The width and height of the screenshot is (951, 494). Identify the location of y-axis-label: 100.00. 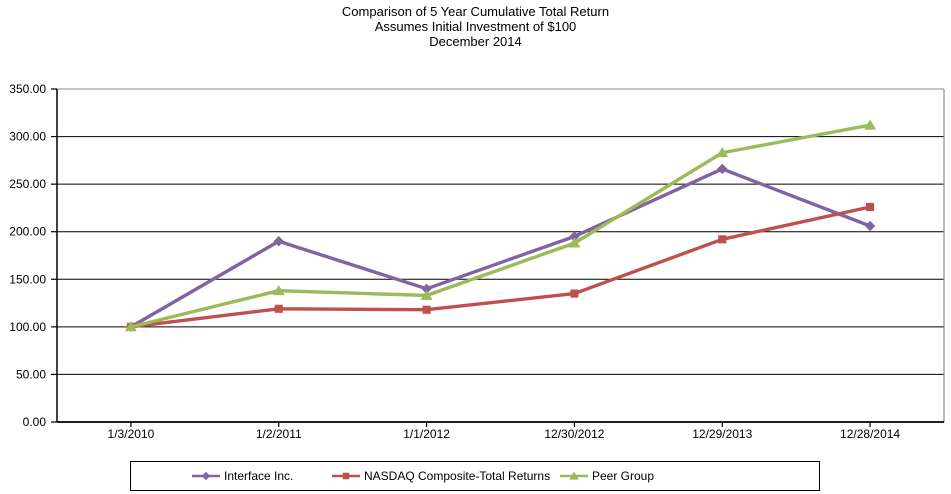
(27, 327).